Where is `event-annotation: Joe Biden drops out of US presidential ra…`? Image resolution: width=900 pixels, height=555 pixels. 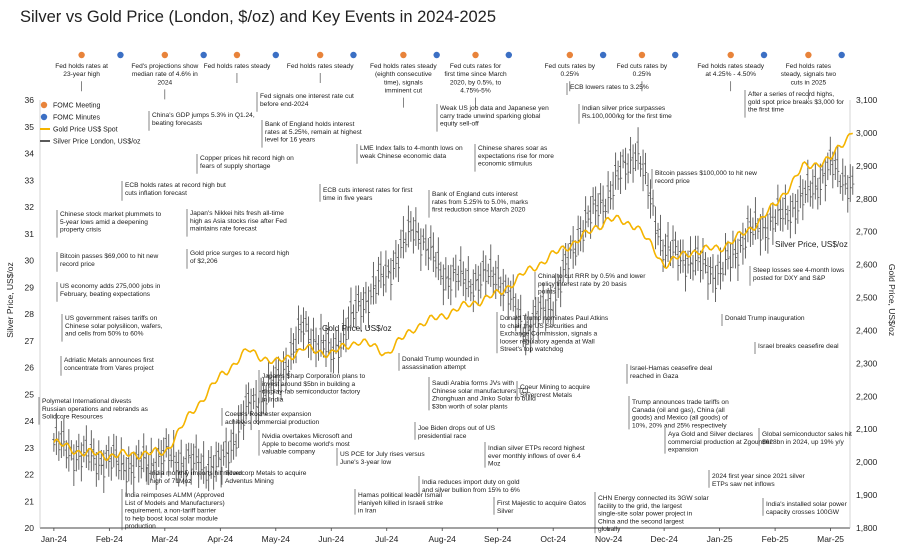 event-annotation: Joe Biden drops out of US presidential ra… is located at coordinates (457, 432).